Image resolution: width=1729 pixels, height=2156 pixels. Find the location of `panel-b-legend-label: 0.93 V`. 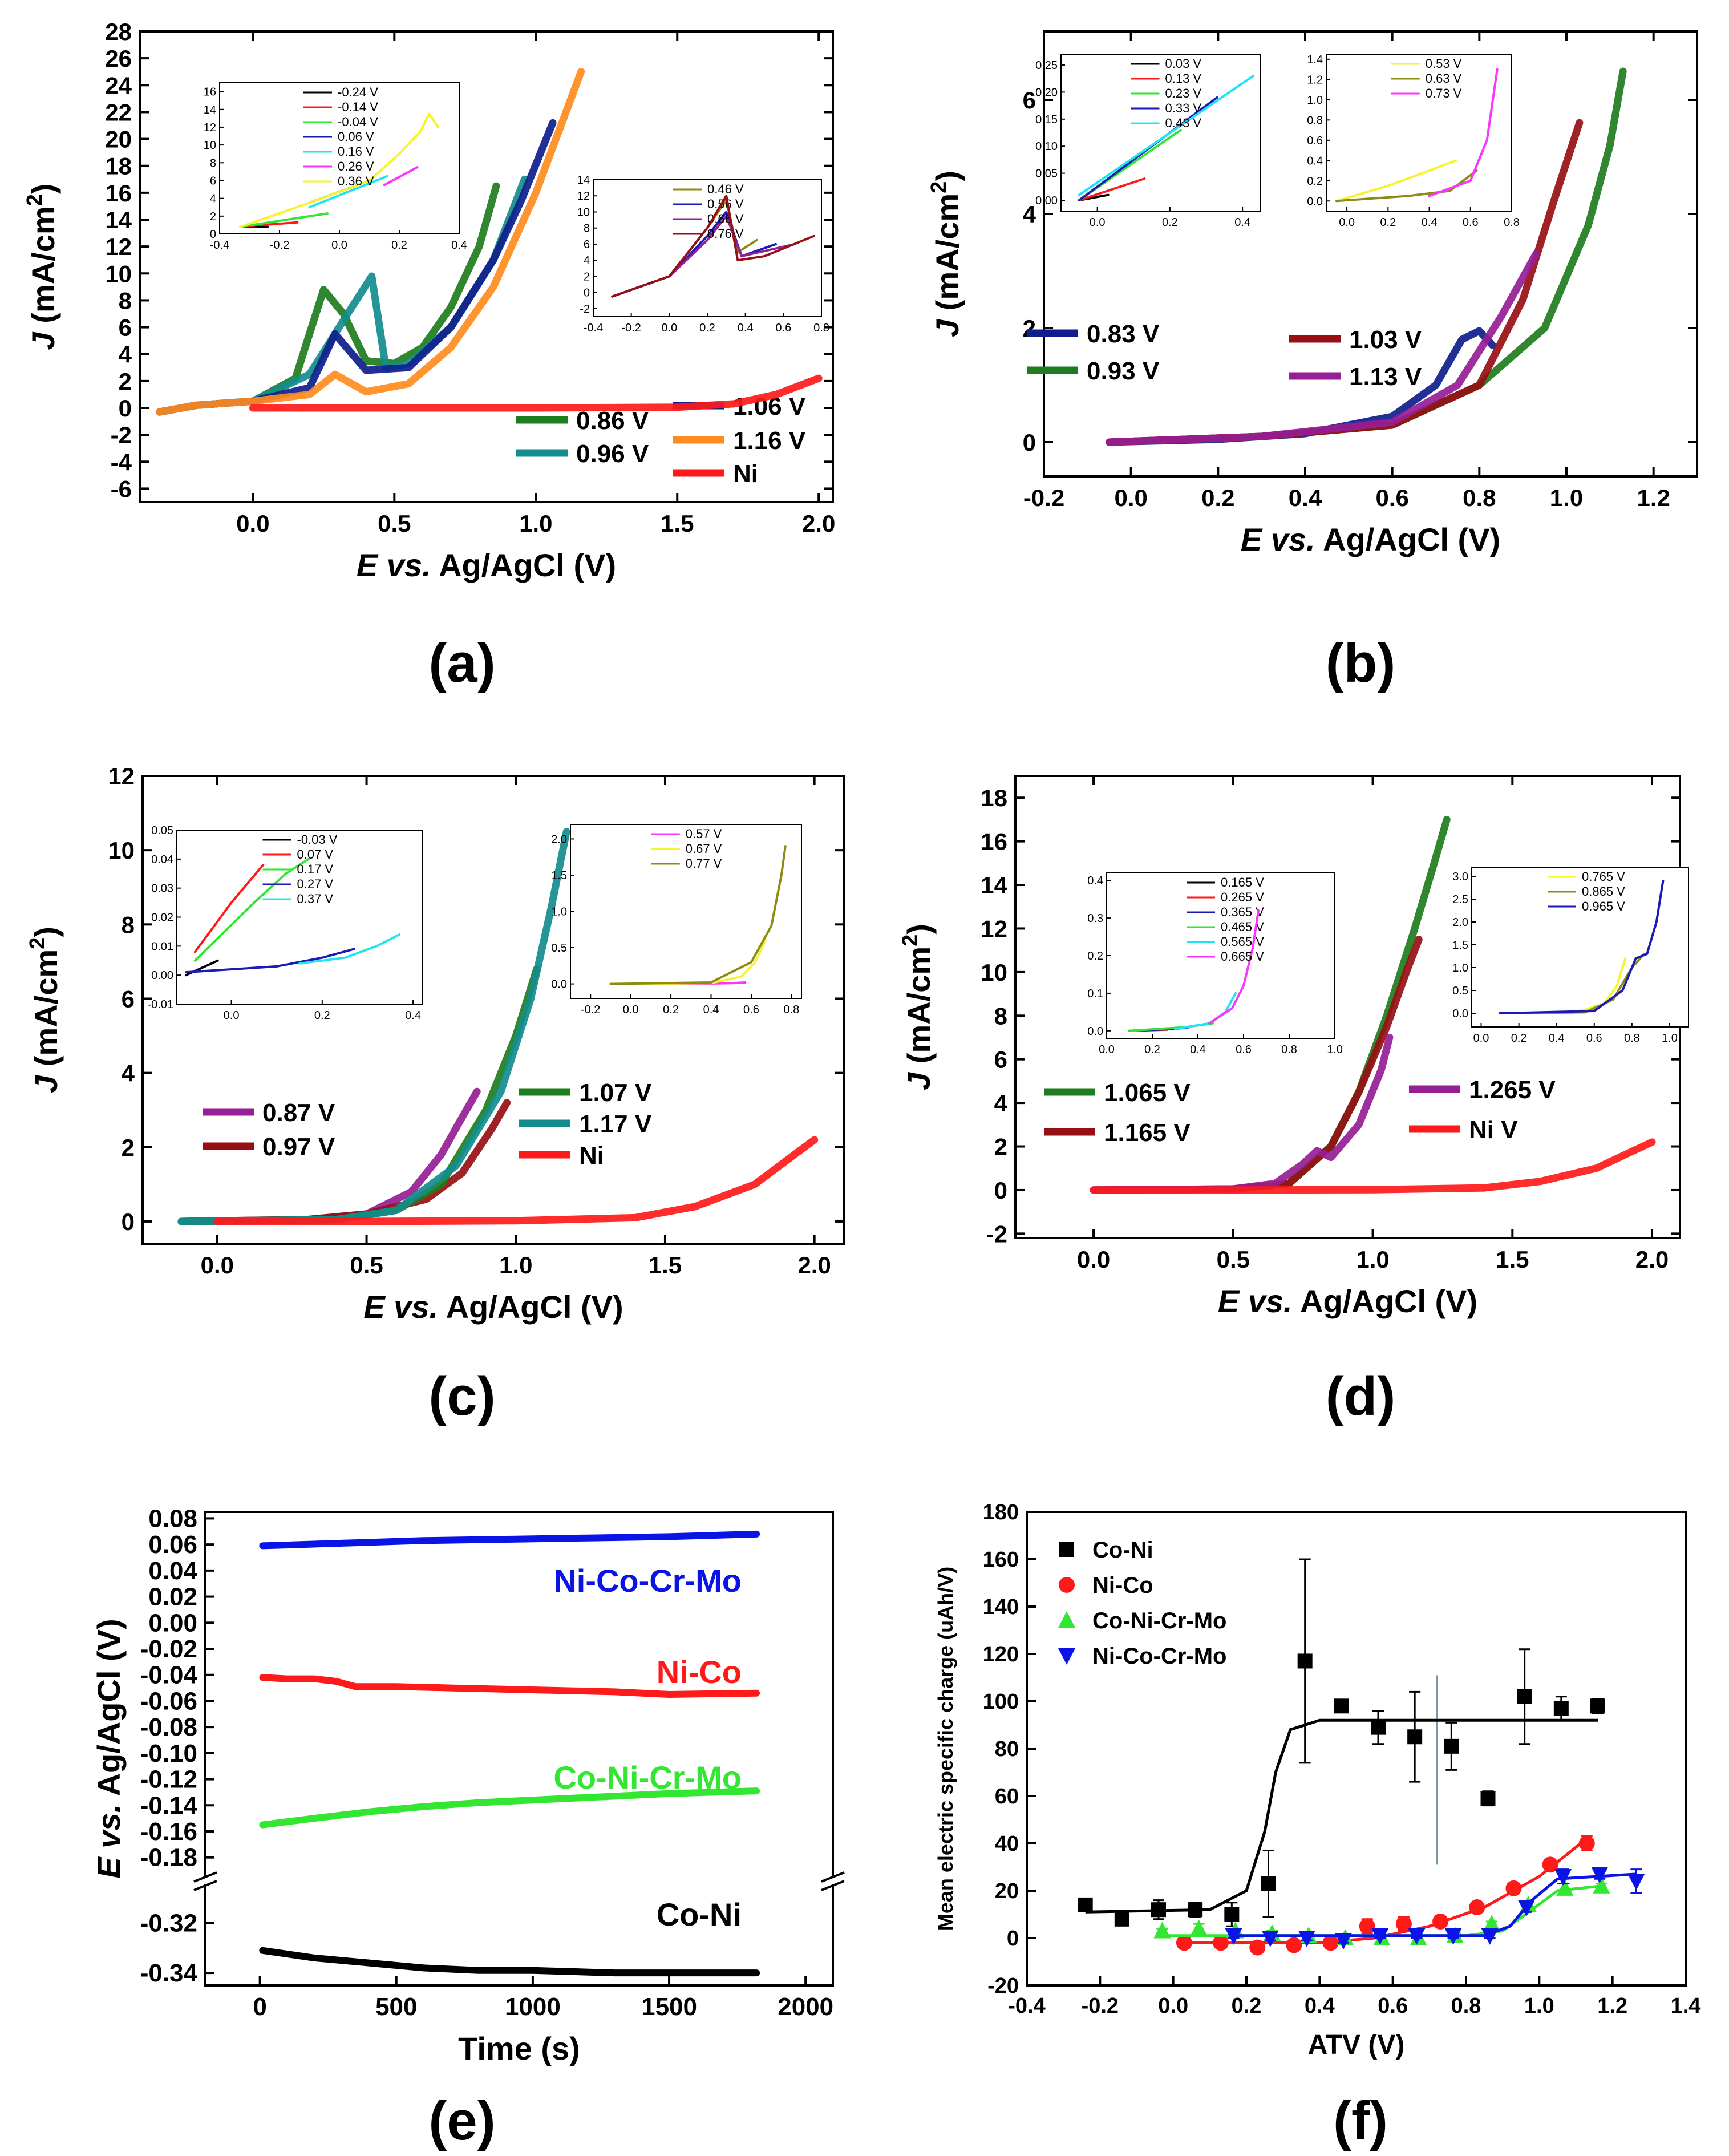

panel-b-legend-label: 0.93 V is located at coordinates (1123, 371).